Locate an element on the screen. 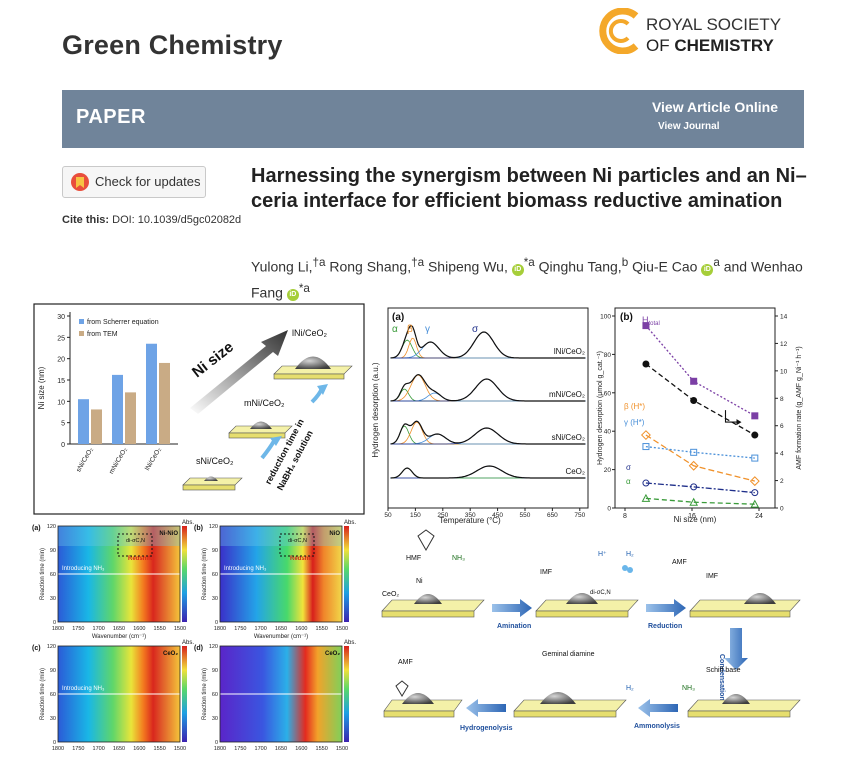 The image size is (866, 757). di-sigma-label: di-σC,N is located at coordinates (135, 541).